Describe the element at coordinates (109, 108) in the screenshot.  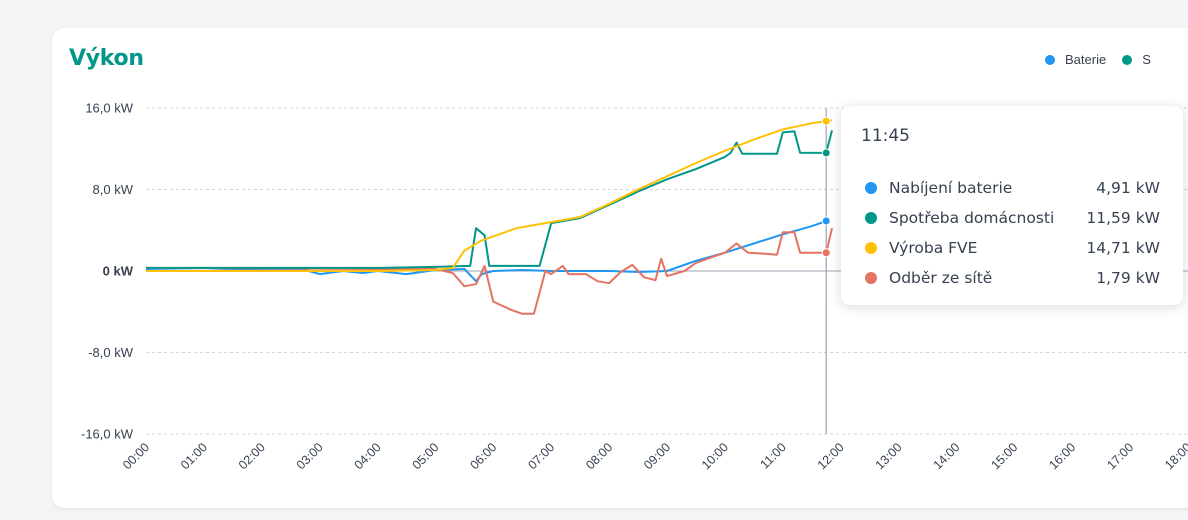
I see `y-tick-label: 16,0 kW` at that location.